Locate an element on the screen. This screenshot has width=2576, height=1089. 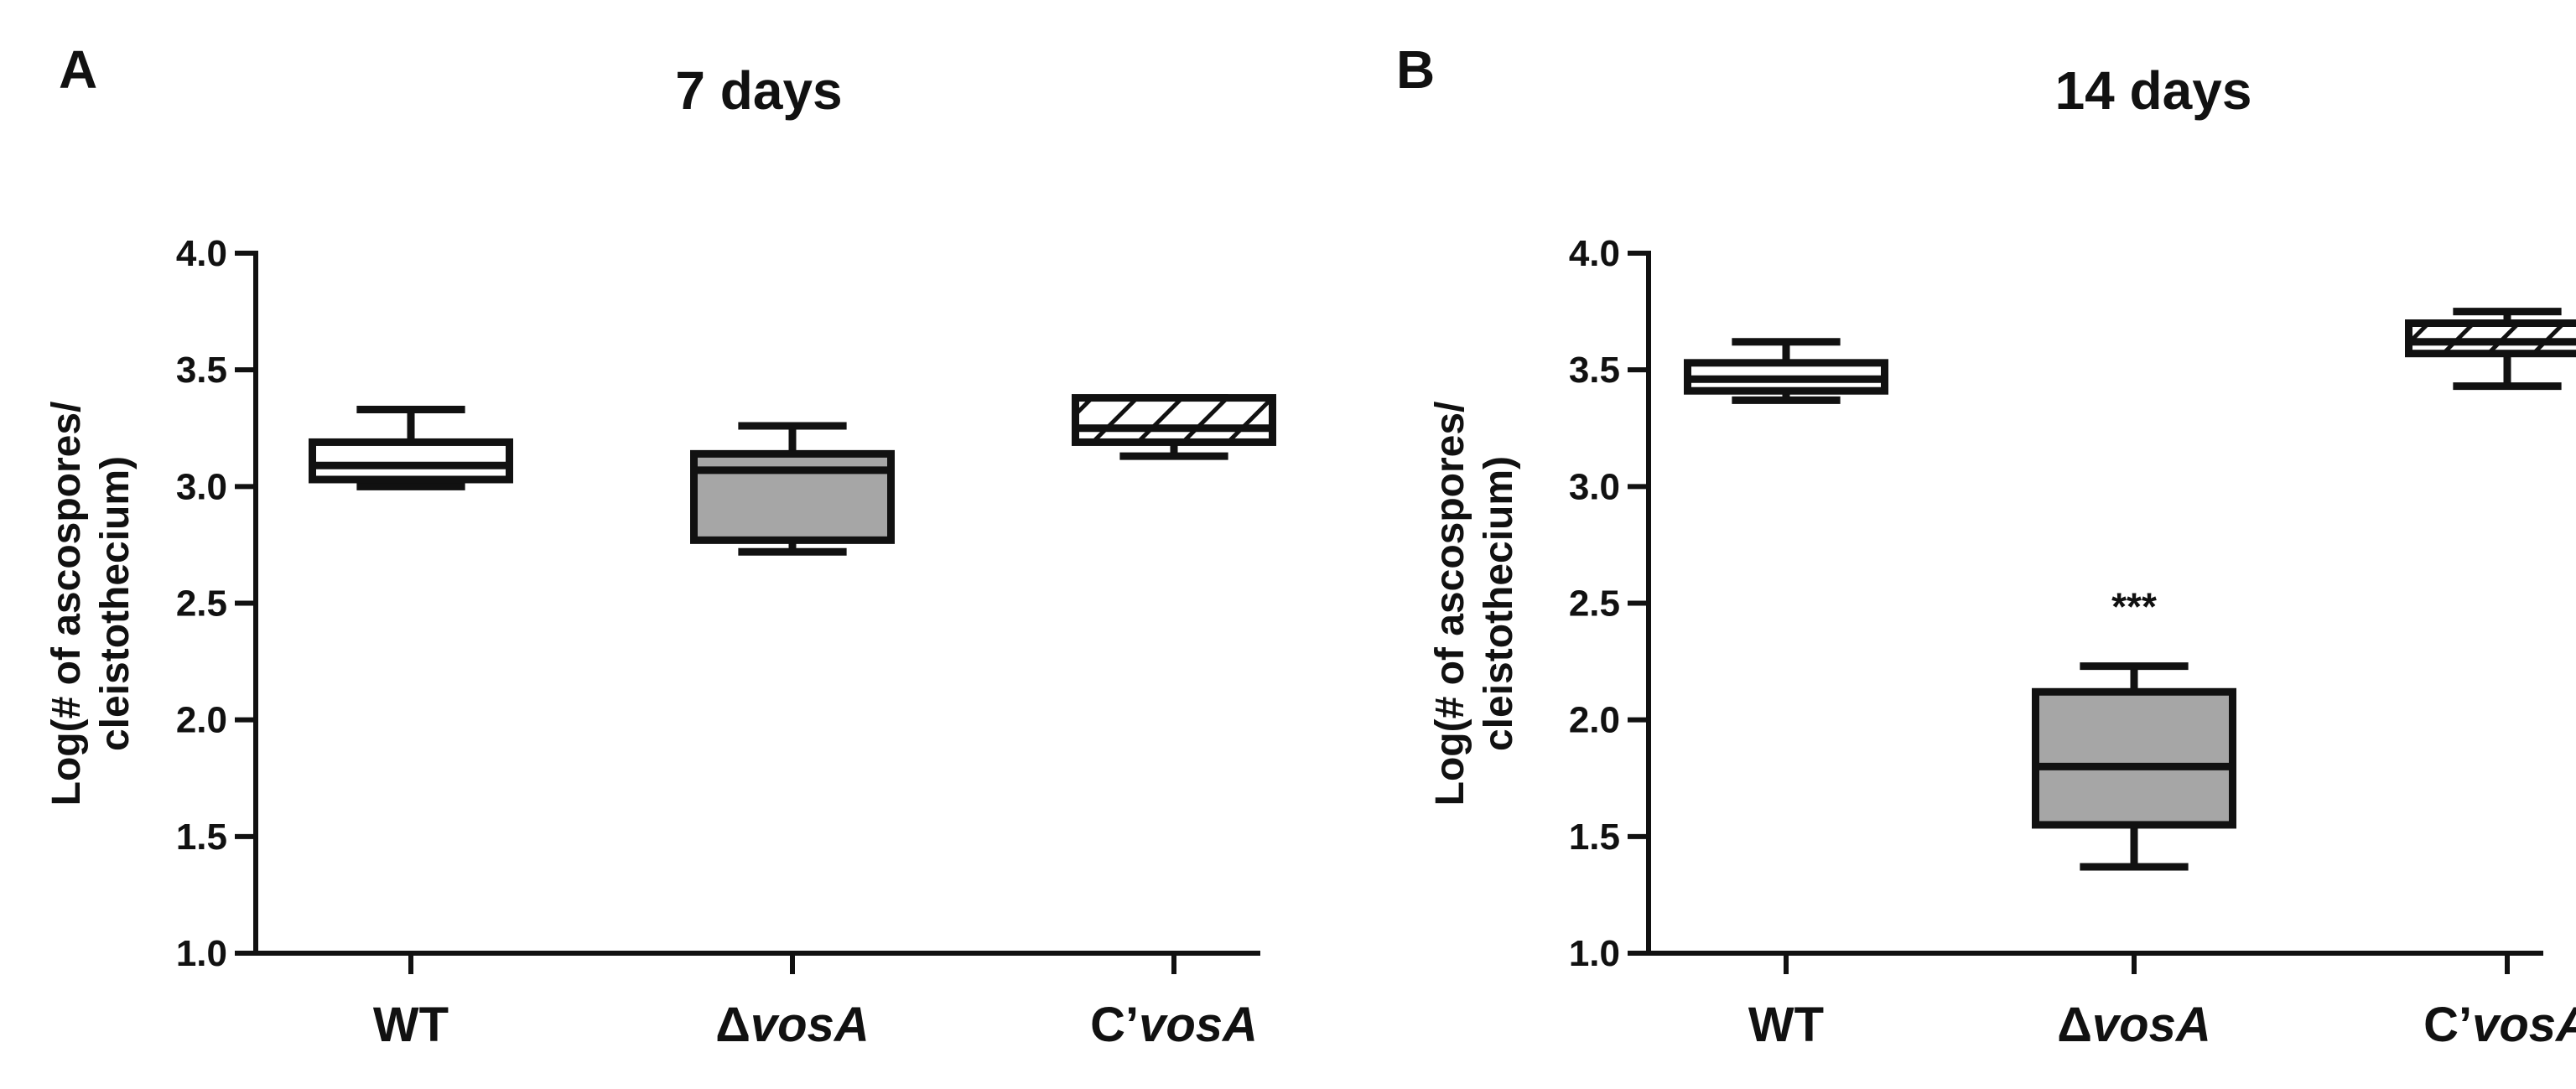
chart-title: 14 days is located at coordinates (2153, 90).